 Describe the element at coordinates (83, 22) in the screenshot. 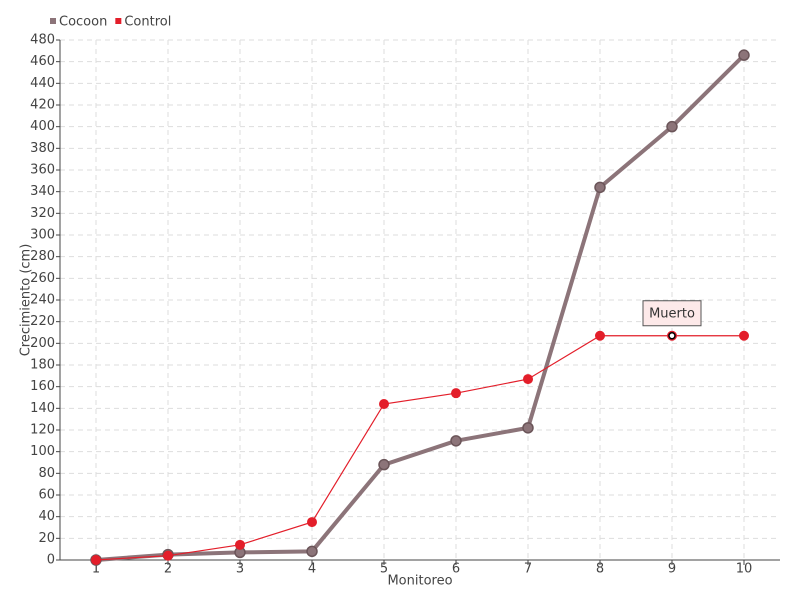

I see `legend-label: Cocoon` at that location.